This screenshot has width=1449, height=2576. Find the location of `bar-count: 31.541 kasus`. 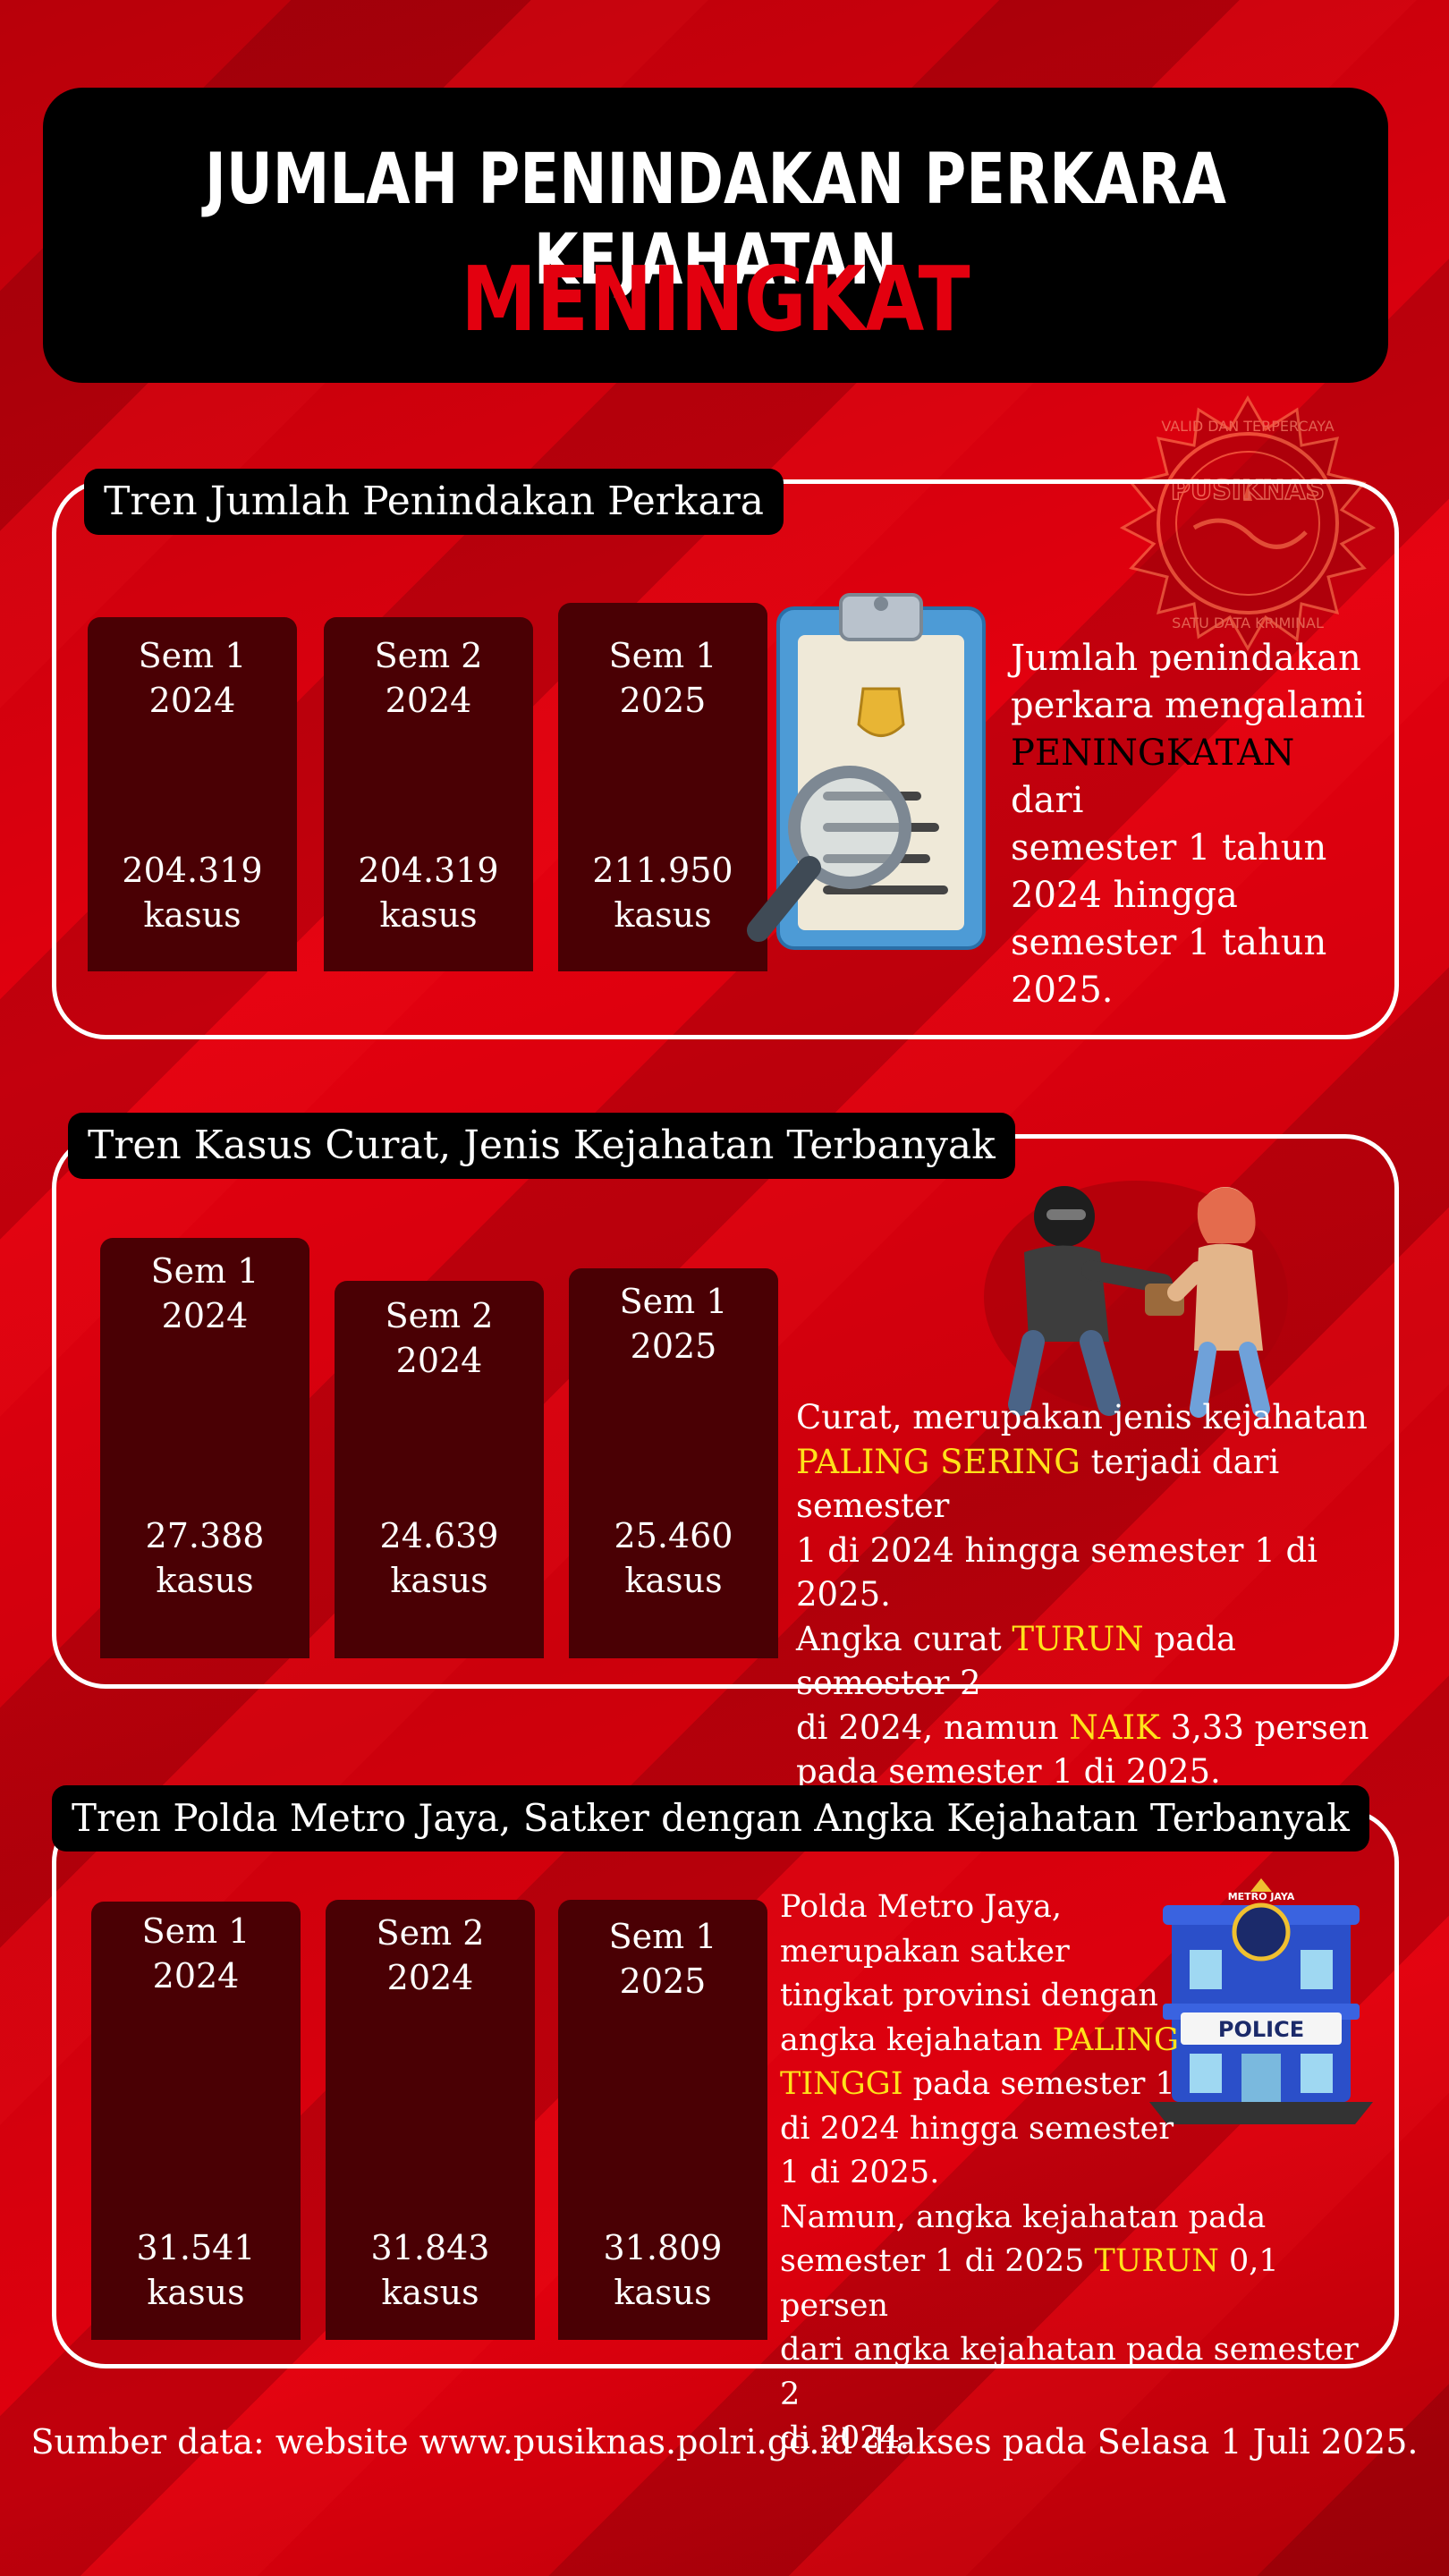

bar-count: 31.541 kasus is located at coordinates (196, 2270).